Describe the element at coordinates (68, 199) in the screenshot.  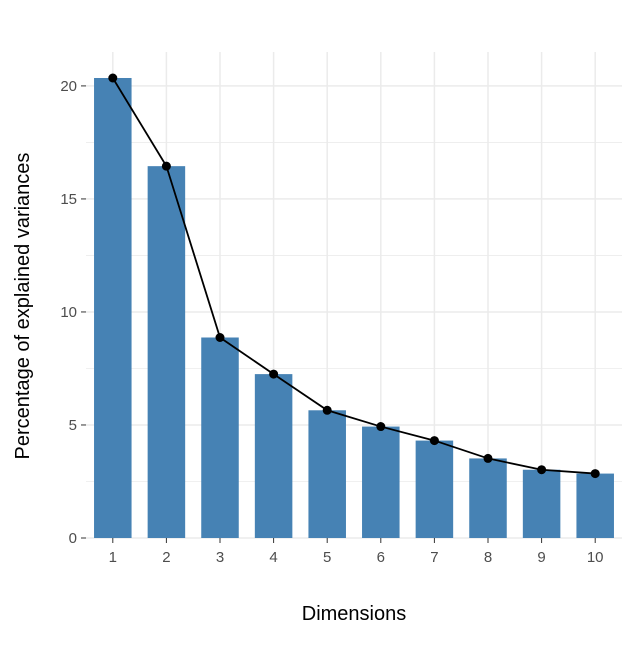
I see `y-tick-label: 15` at that location.